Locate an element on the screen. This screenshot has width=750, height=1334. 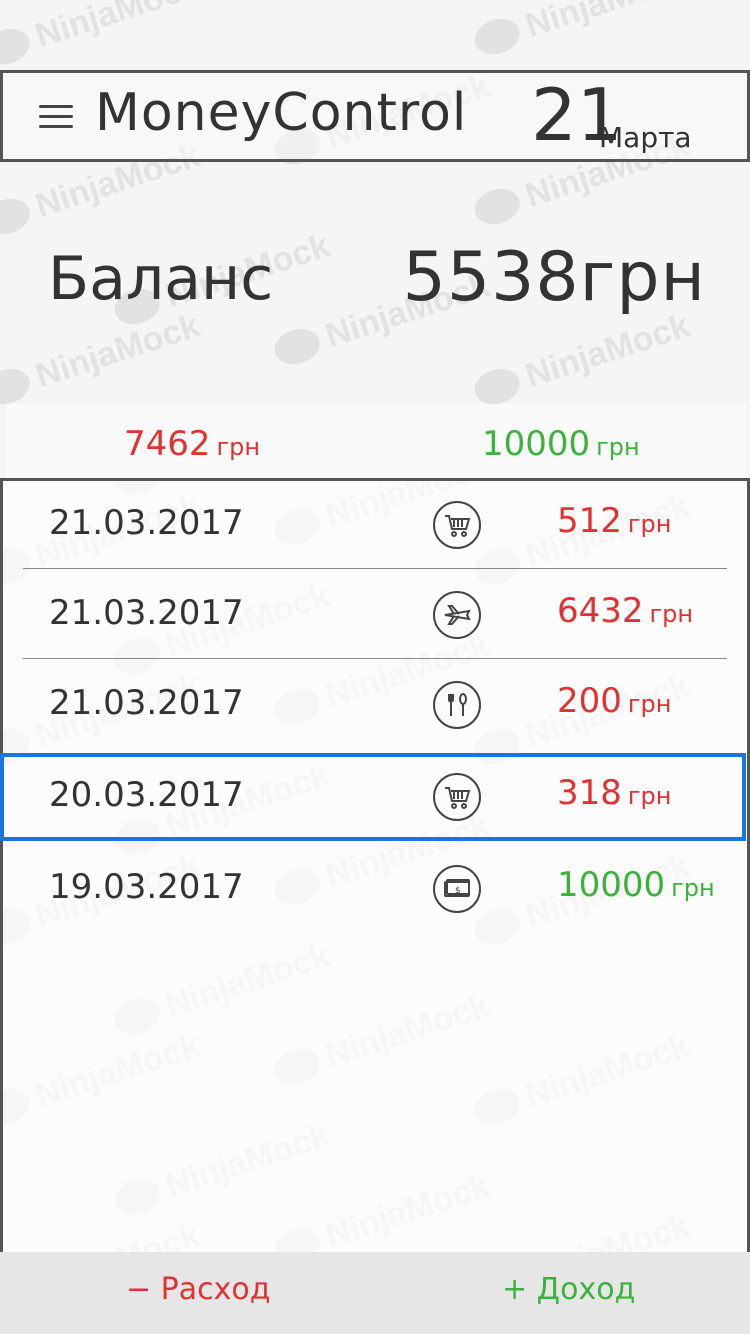
total-expense: 7462 грн is located at coordinates (192, 444).